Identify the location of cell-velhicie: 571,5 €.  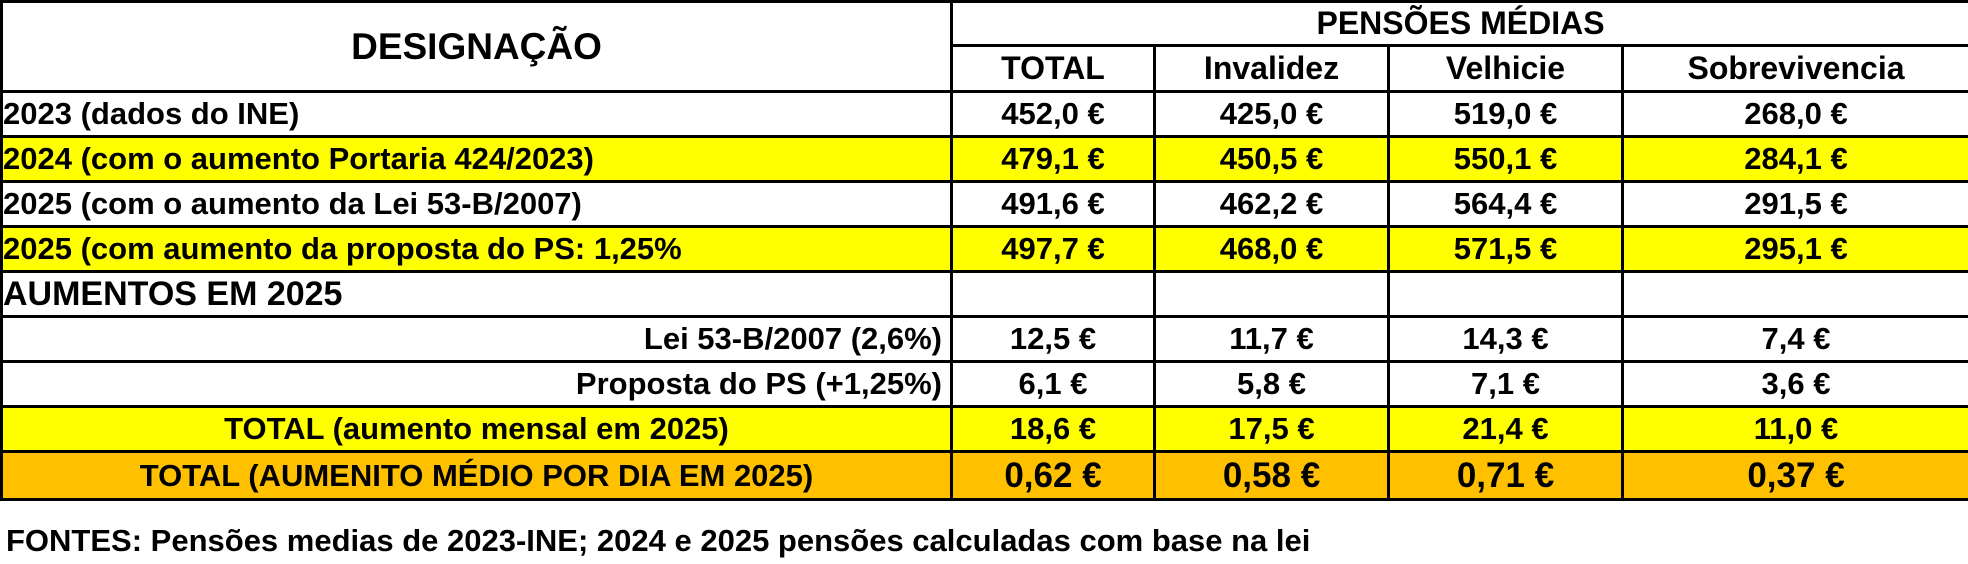
(1505, 249).